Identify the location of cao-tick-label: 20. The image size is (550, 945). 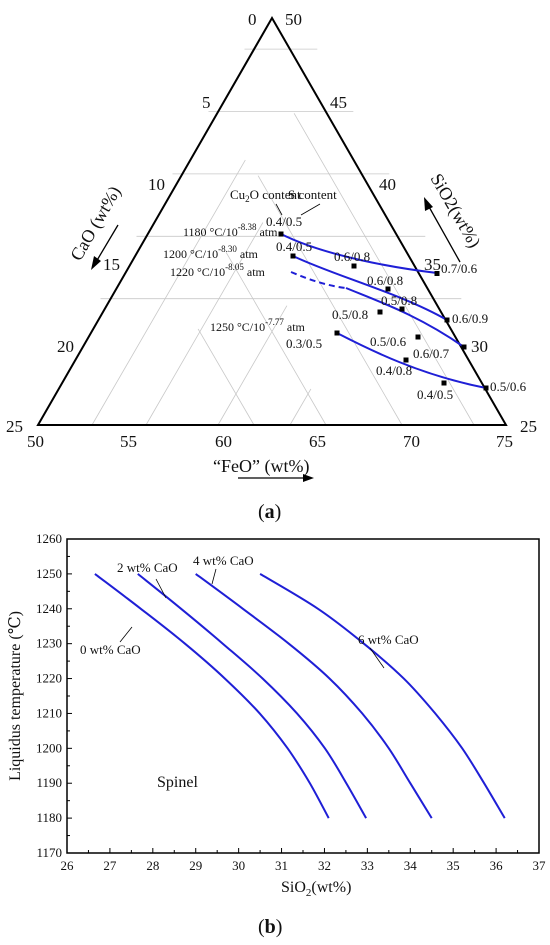
(65, 346).